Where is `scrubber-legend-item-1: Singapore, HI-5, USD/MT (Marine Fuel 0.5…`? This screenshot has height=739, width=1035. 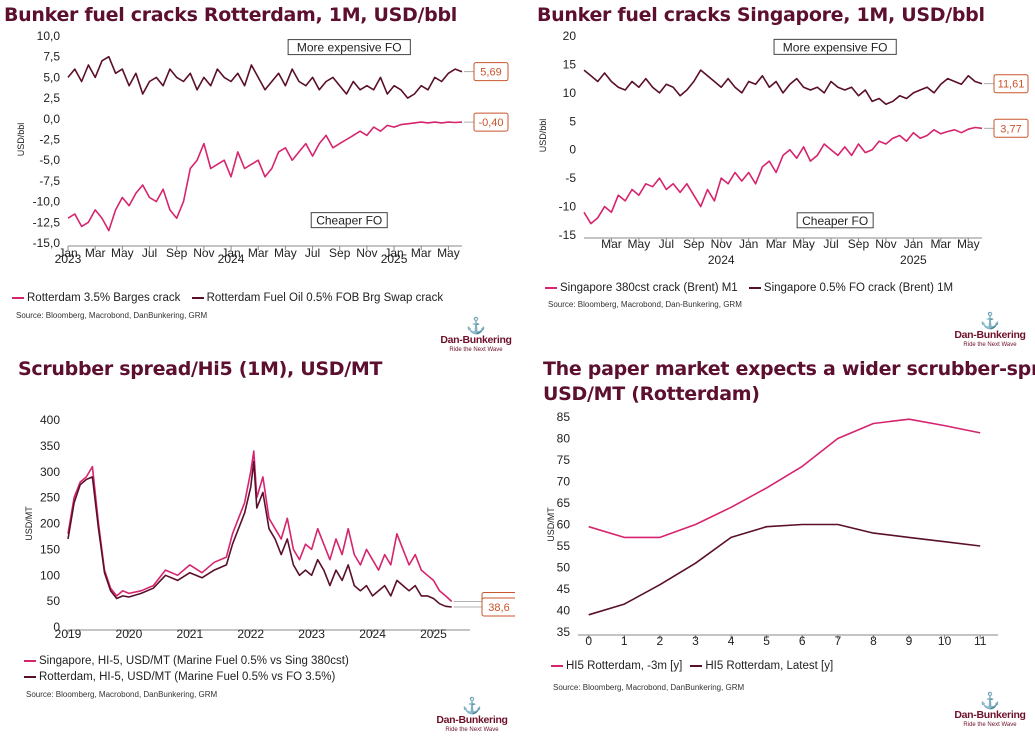
scrubber-legend-item-1: Singapore, HI-5, USD/MT (Marine Fuel 0.5… is located at coordinates (186, 661).